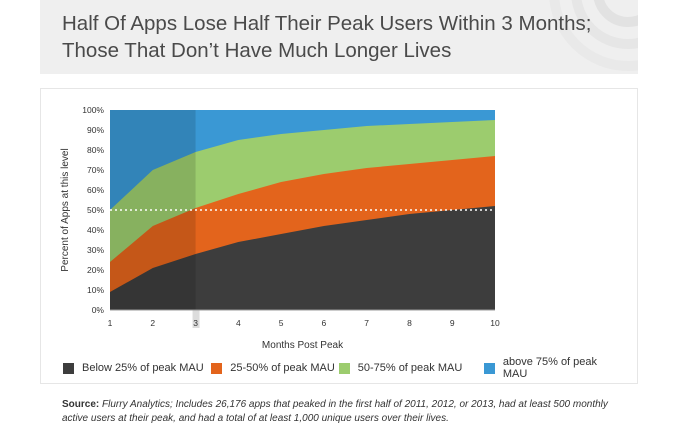 This screenshot has height=429, width=680. What do you see at coordinates (281, 323) in the screenshot?
I see `x-tick-label: 5` at bounding box center [281, 323].